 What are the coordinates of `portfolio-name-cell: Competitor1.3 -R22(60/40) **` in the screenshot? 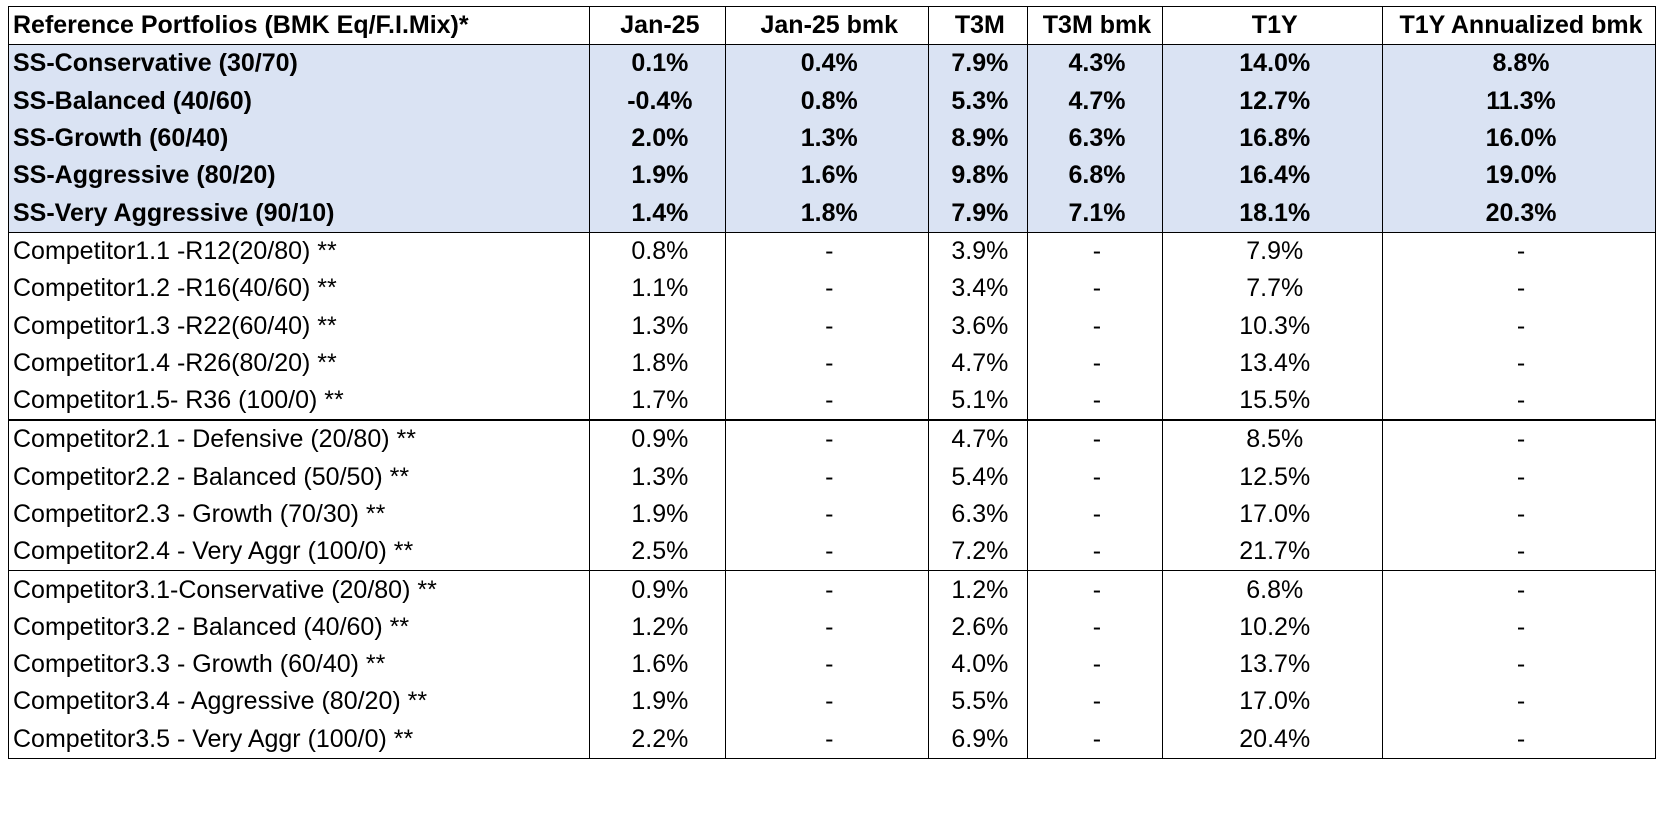 It's located at (299, 326).